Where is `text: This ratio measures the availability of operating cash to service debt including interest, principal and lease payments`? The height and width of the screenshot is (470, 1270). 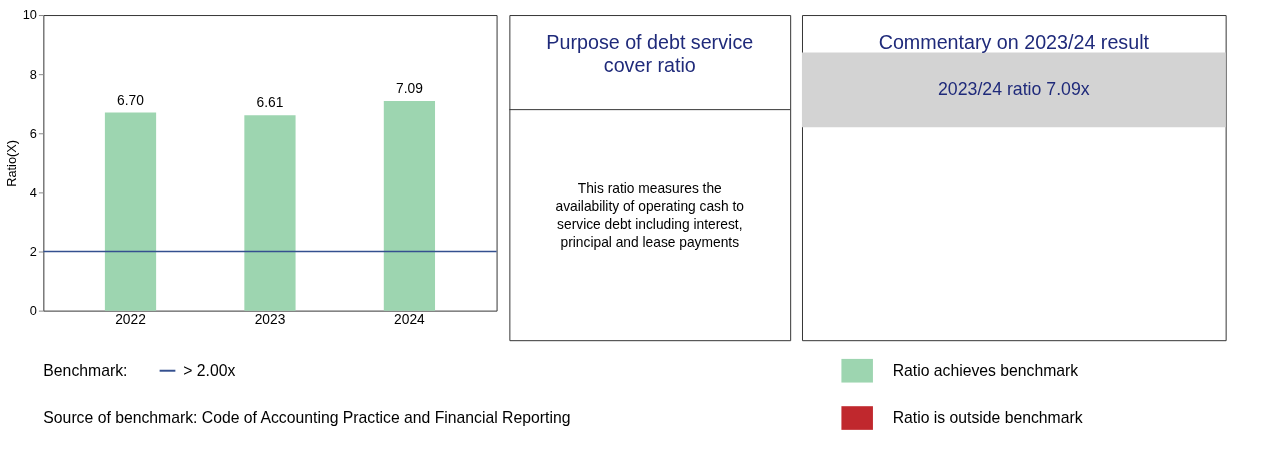 text: This ratio measures the availability of operating cash to service debt including interest, principal and lease payments is located at coordinates (650, 215).